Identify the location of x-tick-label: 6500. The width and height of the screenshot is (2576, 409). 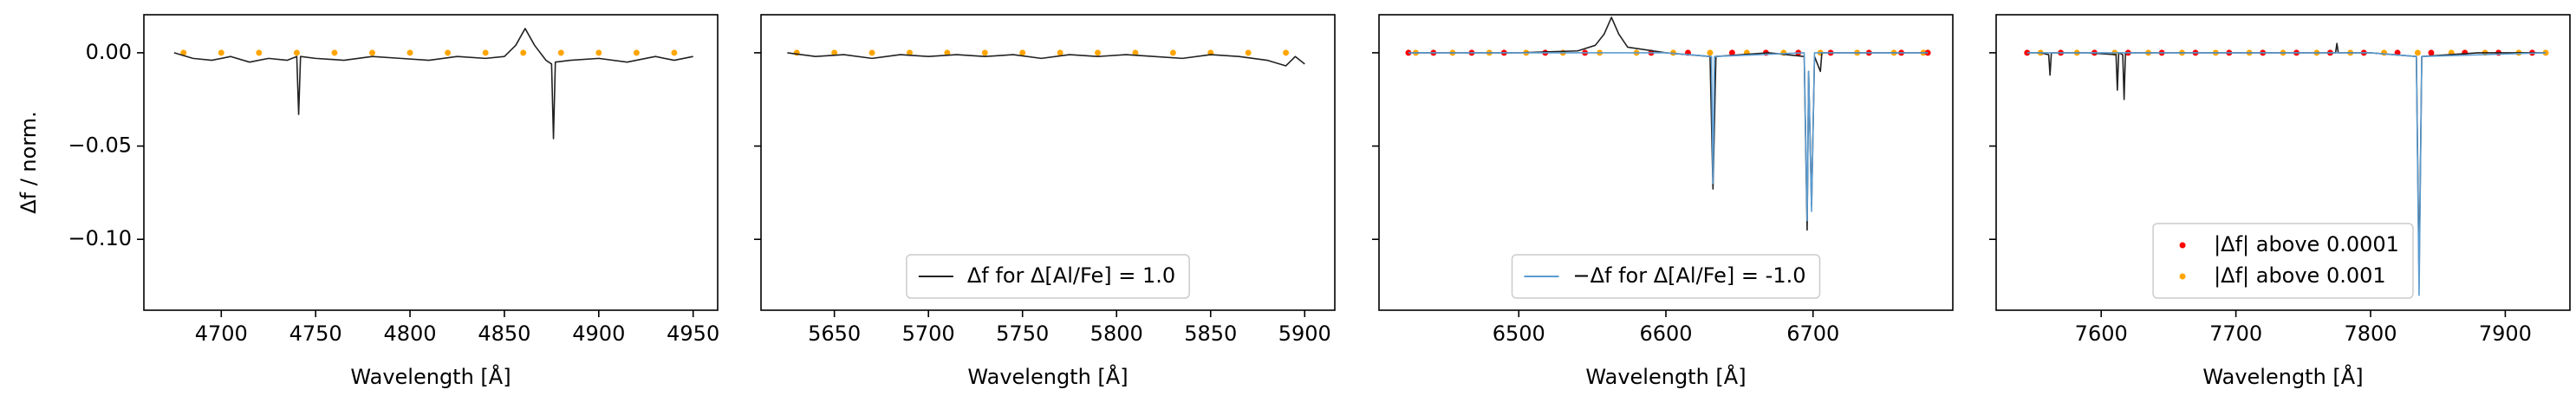
(1519, 333).